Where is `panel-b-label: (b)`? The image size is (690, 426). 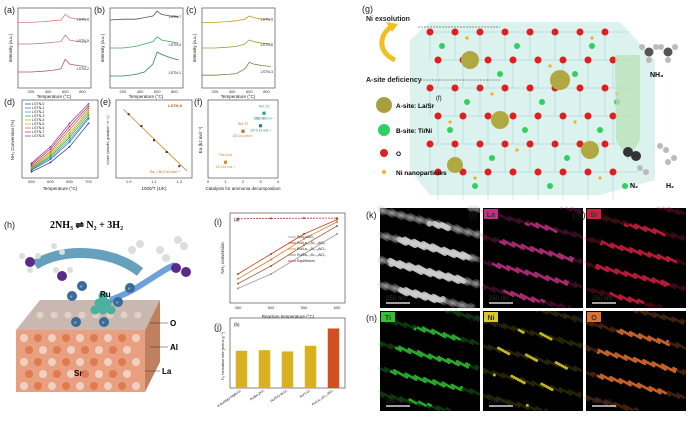 panel-b-label: (b) is located at coordinates (99, 10).